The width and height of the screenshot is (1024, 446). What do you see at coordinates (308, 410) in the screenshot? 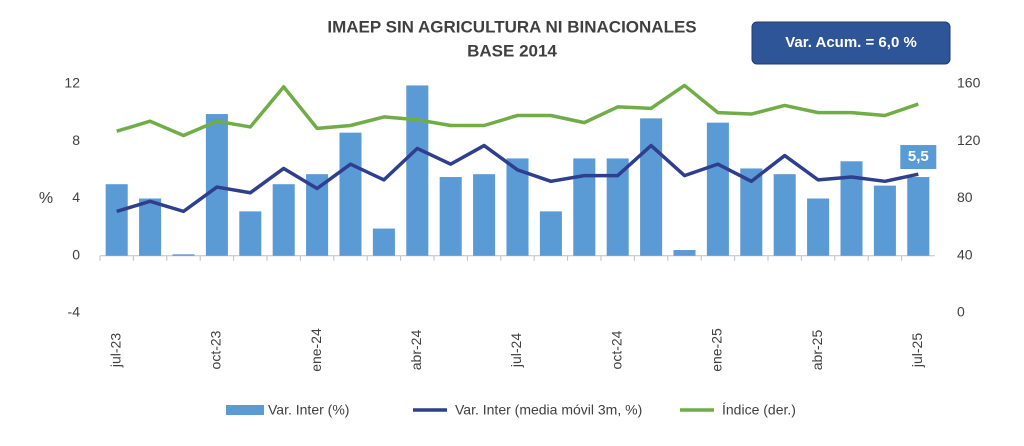
I see `legend-label: Var. Inter (%)` at bounding box center [308, 410].